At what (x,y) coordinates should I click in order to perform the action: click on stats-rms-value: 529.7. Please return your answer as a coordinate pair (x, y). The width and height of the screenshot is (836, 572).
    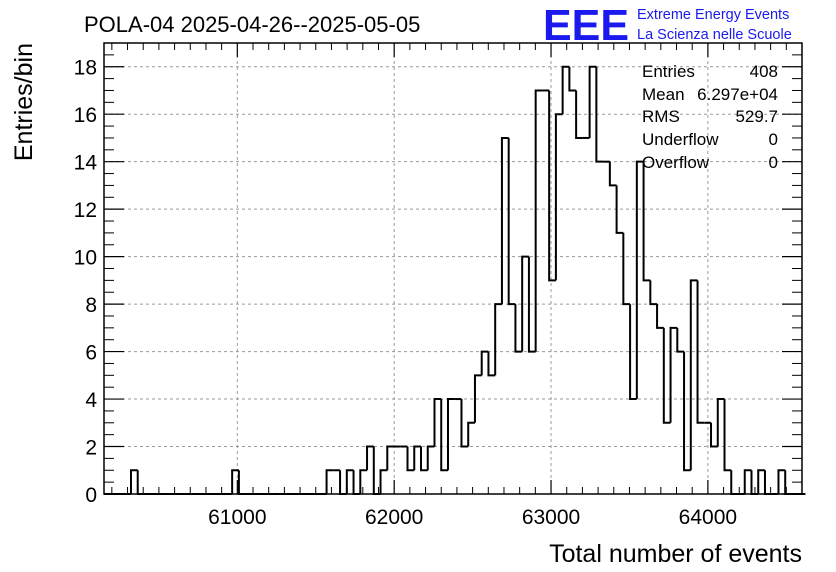
    Looking at the image, I should click on (756, 116).